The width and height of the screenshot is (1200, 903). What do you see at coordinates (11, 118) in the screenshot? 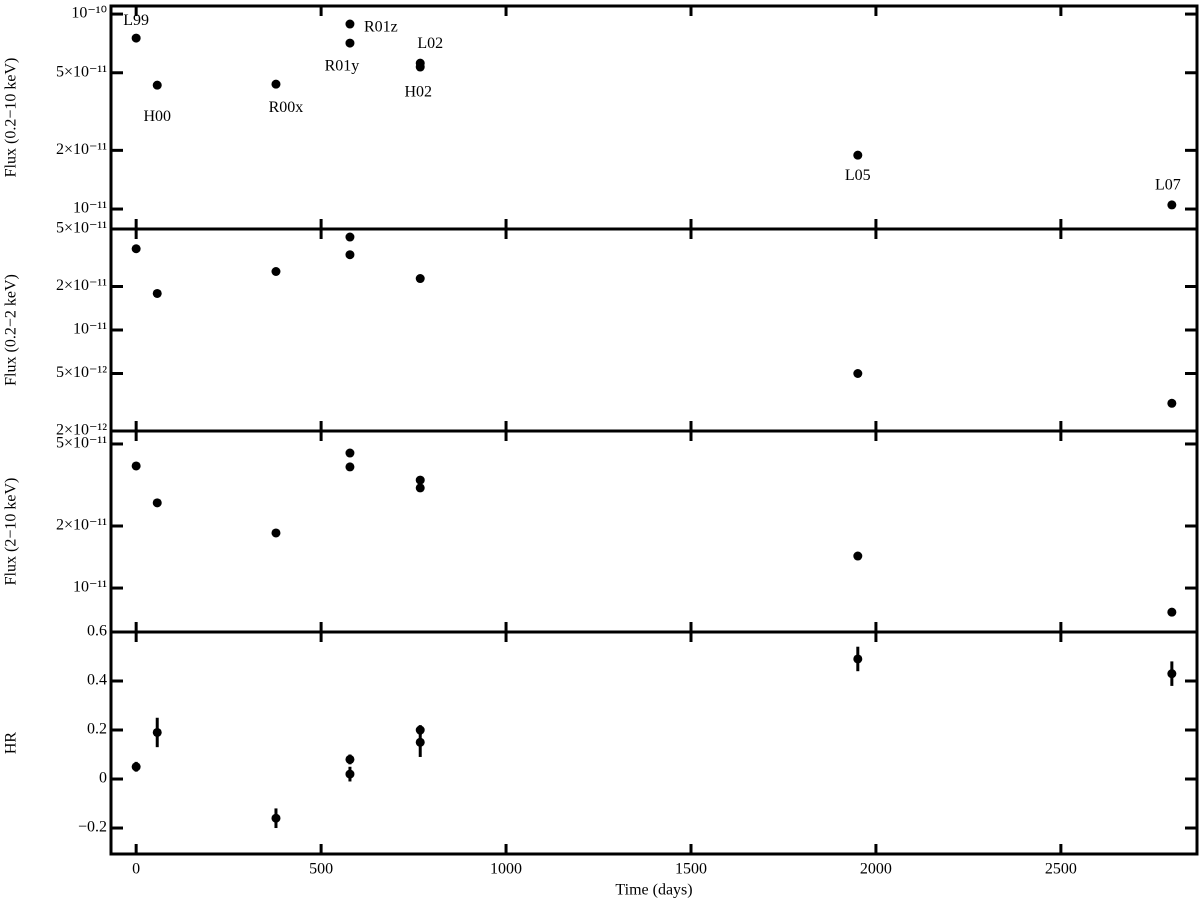
I see `y-axis-label: Flux (0.2−10 keV)` at bounding box center [11, 118].